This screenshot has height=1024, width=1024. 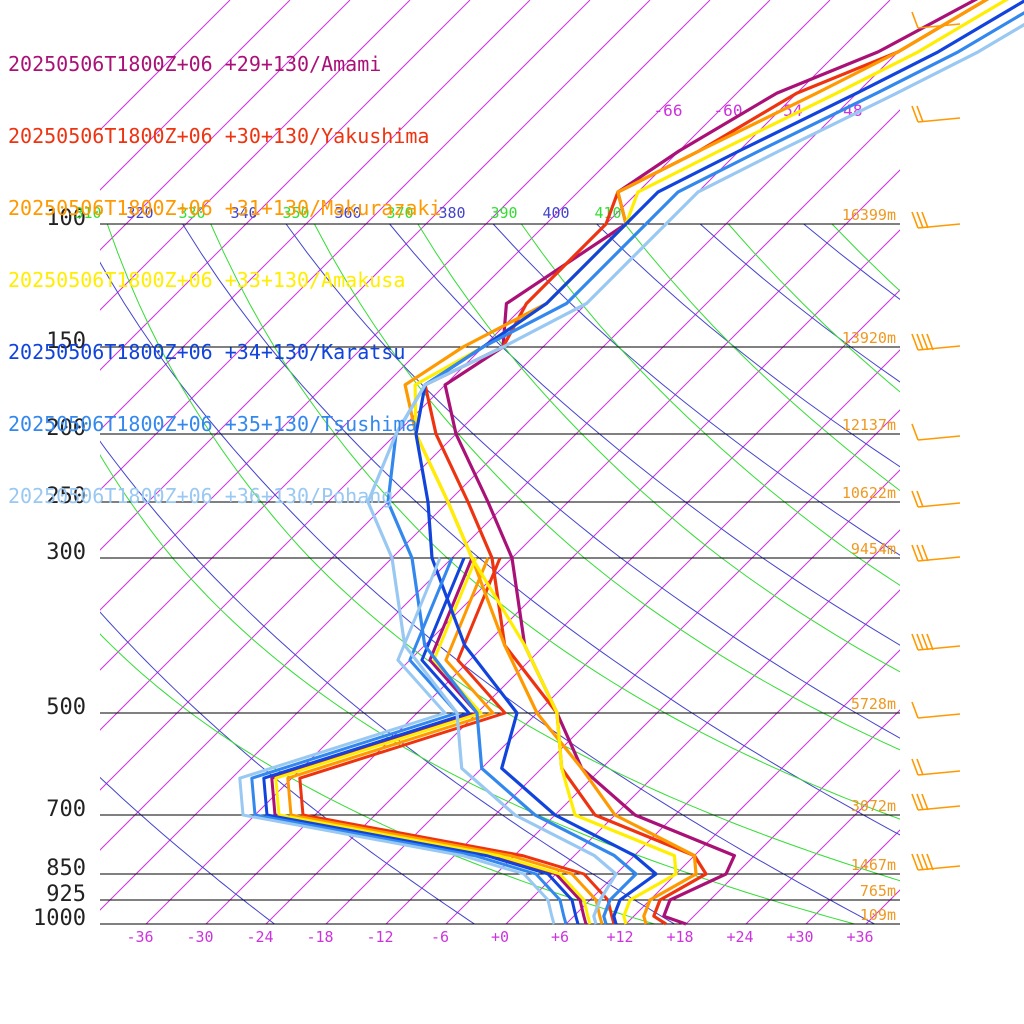 What do you see at coordinates (679, 937) in the screenshot?
I see `x-tick-label: +18` at bounding box center [679, 937].